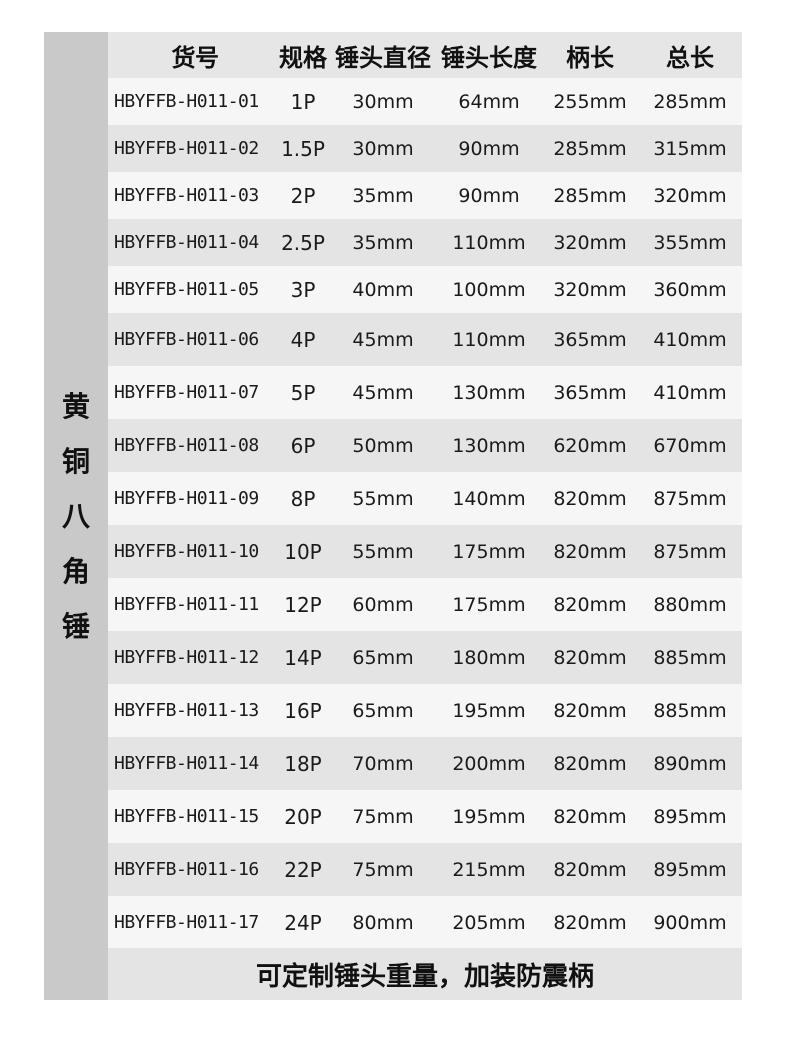  What do you see at coordinates (303, 57) in the screenshot?
I see `header-spec: 规格` at bounding box center [303, 57].